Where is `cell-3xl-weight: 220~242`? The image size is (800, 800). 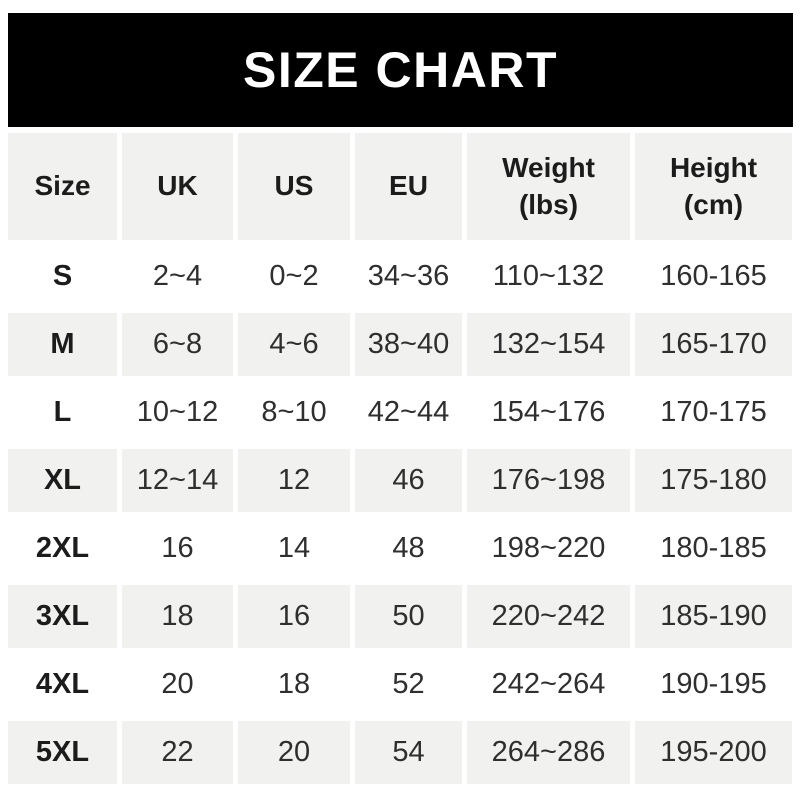
cell-3xl-weight: 220~242 is located at coordinates (548, 616).